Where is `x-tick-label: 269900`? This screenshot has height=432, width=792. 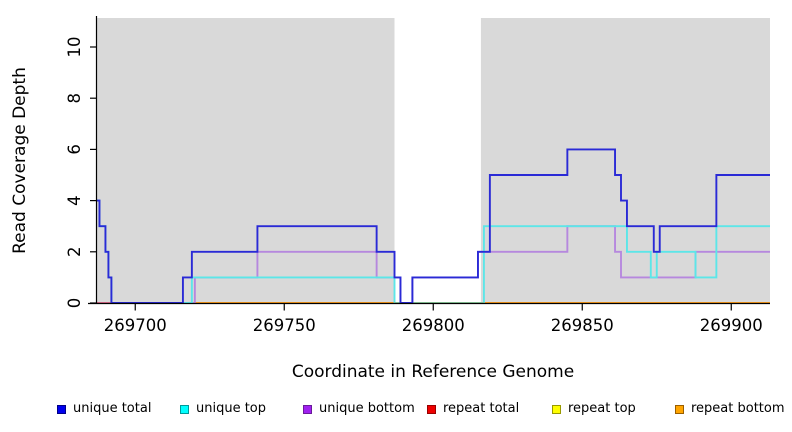 x-tick-label: 269900 is located at coordinates (731, 325).